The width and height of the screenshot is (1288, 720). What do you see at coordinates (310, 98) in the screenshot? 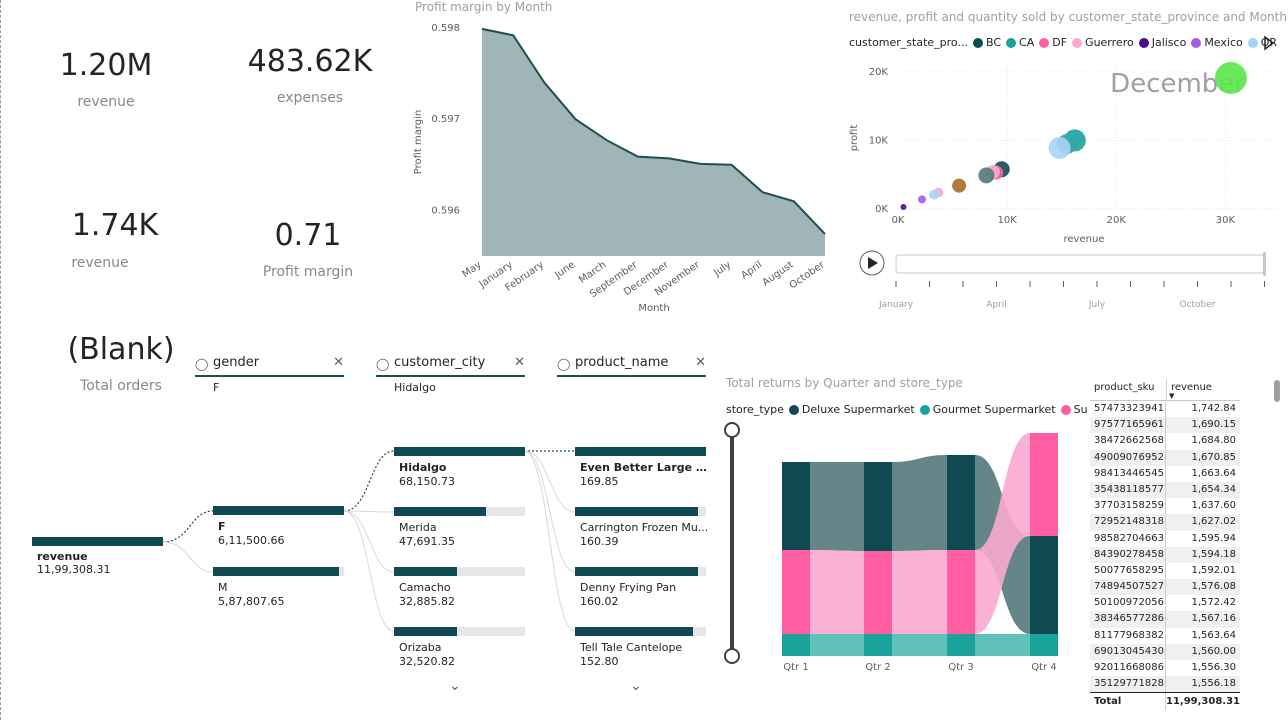
I see `kpi-expenses-label: expenses` at bounding box center [310, 98].